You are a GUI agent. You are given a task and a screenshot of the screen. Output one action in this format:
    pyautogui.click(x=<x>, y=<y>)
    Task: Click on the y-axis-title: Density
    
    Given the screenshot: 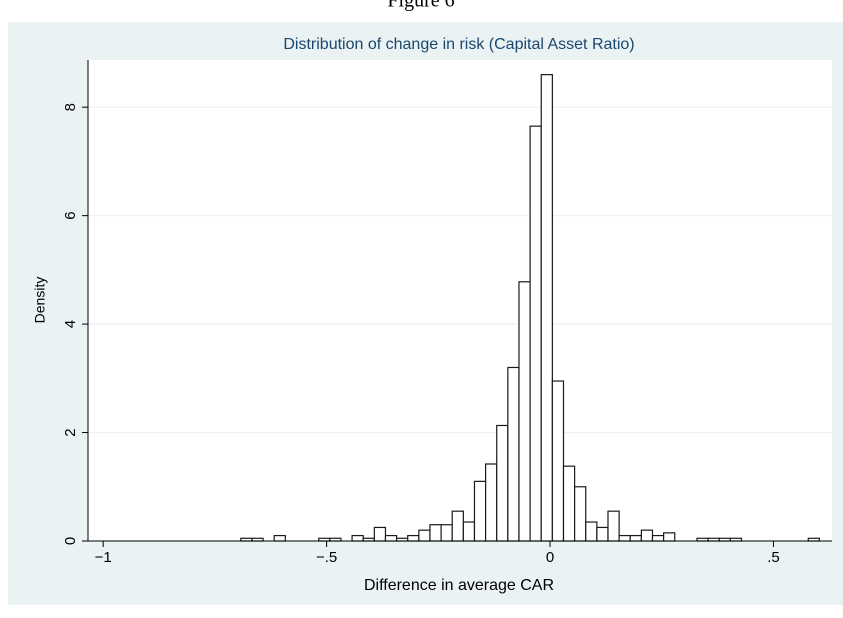 What is the action you would take?
    pyautogui.click(x=40, y=300)
    